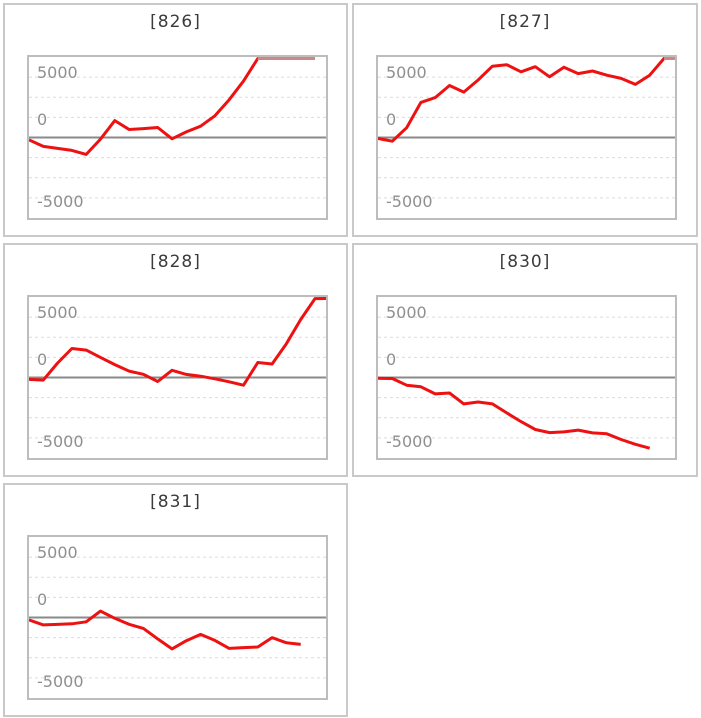  What do you see at coordinates (175, 502) in the screenshot?
I see `chart-title: [831]` at bounding box center [175, 502].